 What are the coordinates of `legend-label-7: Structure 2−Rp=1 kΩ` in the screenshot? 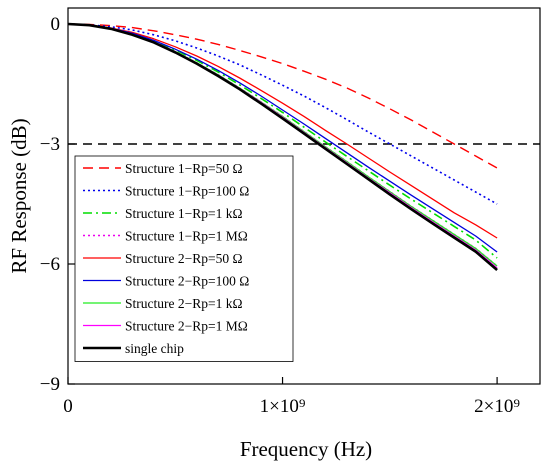 It's located at (184, 303).